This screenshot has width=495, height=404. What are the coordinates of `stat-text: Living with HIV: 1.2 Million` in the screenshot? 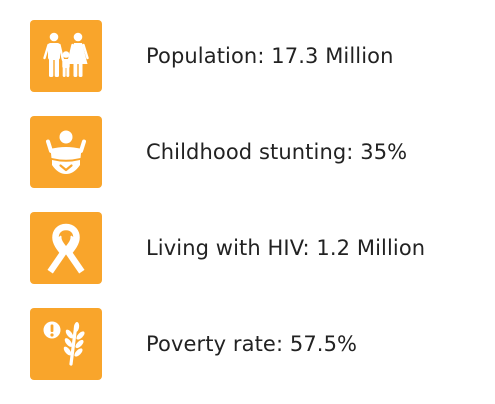 It's located at (286, 248).